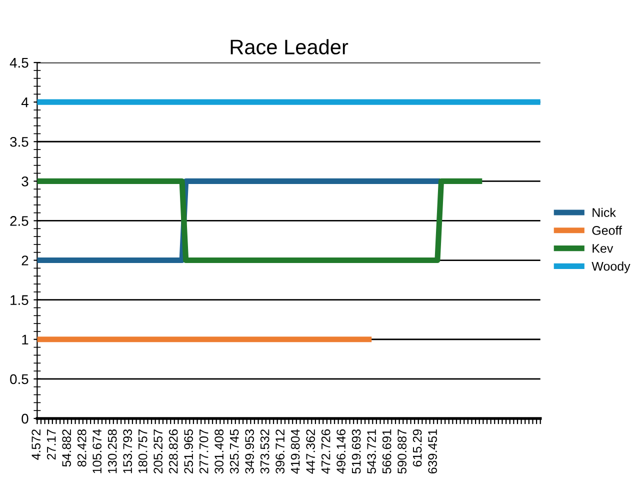  Describe the element at coordinates (603, 248) in the screenshot. I see `legend-label: Kev` at that location.